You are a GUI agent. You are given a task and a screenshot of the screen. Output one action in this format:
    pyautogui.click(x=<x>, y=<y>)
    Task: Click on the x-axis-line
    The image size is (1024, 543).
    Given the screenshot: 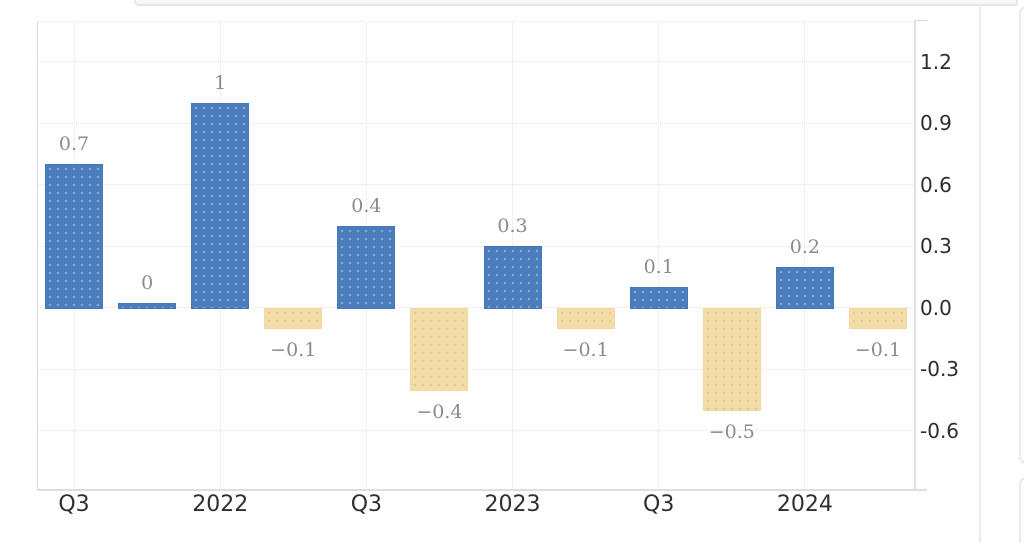 What is the action you would take?
    pyautogui.click(x=482, y=490)
    